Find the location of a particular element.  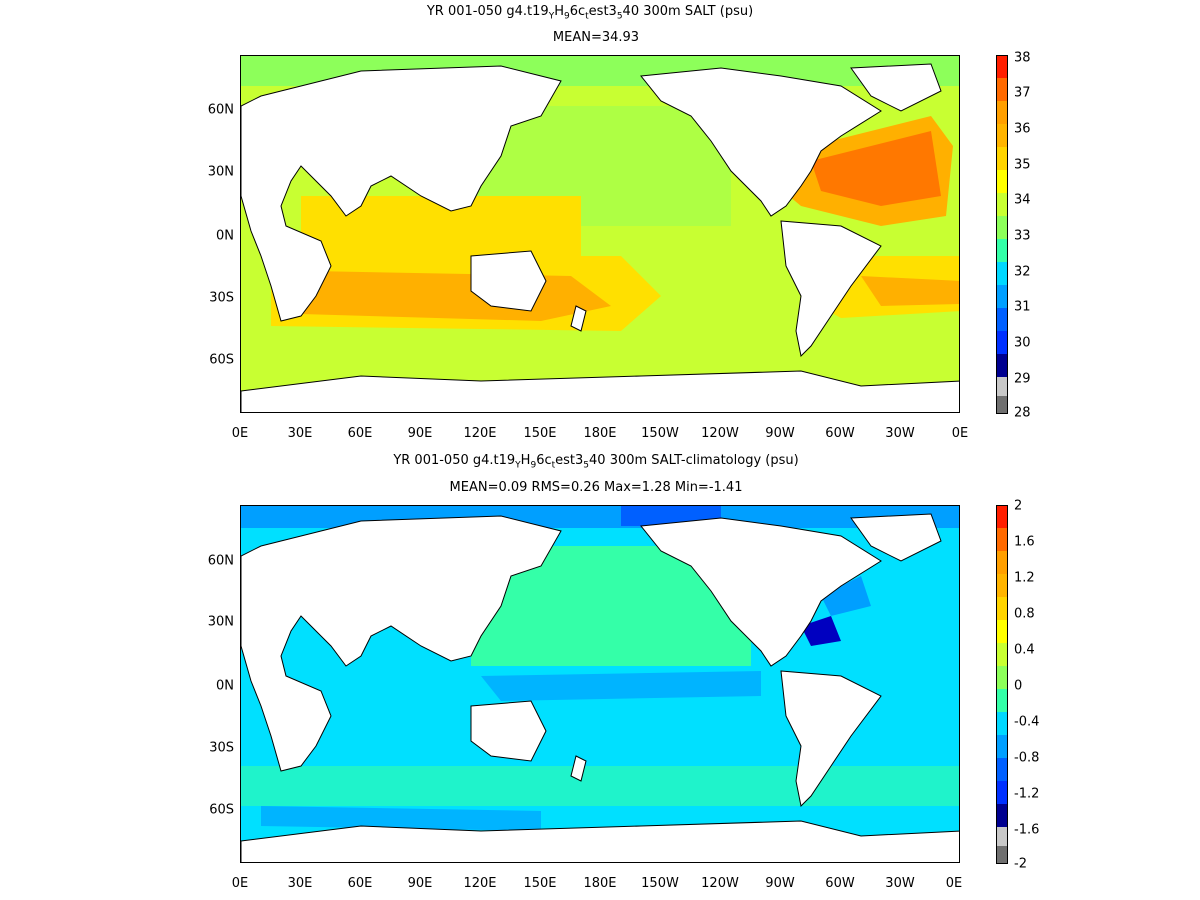

cbar-label: 28 is located at coordinates (1022, 413).